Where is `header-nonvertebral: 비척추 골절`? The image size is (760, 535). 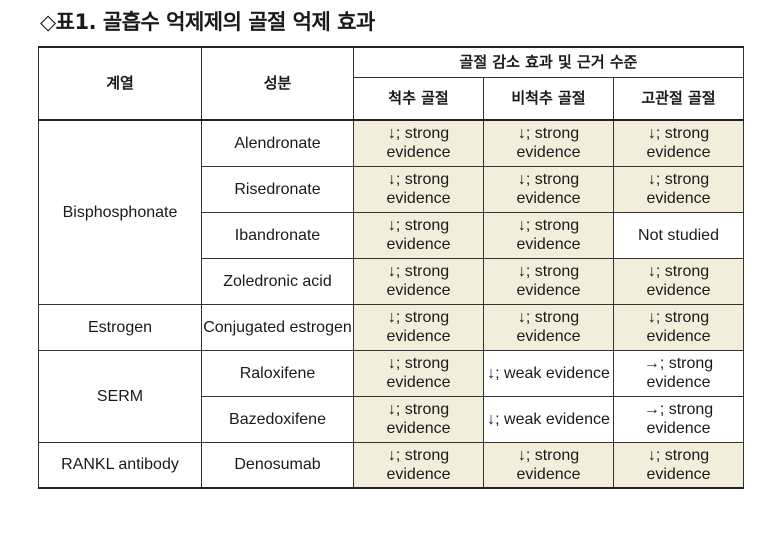
header-nonvertebral: 비척추 골절 is located at coordinates (548, 98).